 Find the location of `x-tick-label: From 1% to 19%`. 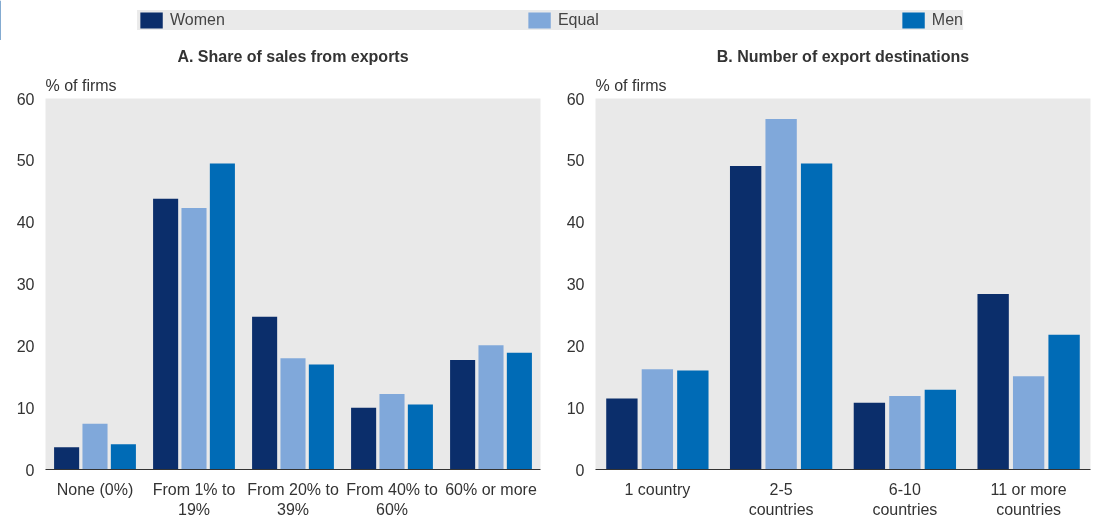

x-tick-label: From 1% to 19% is located at coordinates (194, 499).